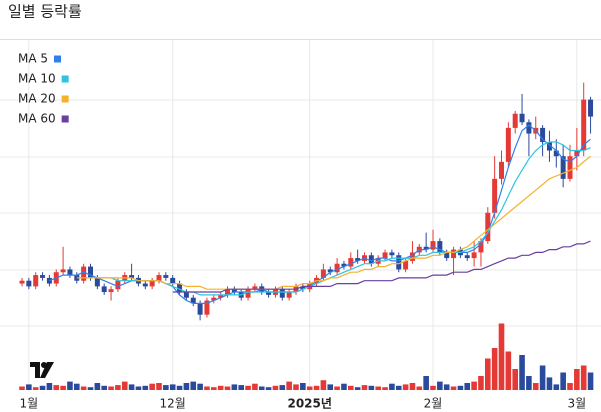 The image size is (601, 412). Describe the element at coordinates (433, 404) in the screenshot. I see `x-tick-label: 2월` at that location.